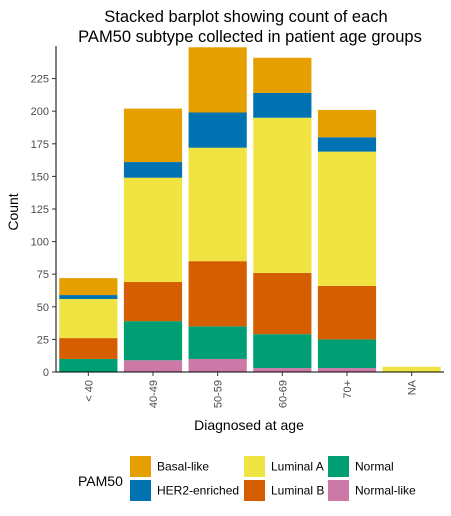 The width and height of the screenshot is (451, 516). What do you see at coordinates (411, 369) in the screenshot?
I see `bar-na-luminal-a` at bounding box center [411, 369].